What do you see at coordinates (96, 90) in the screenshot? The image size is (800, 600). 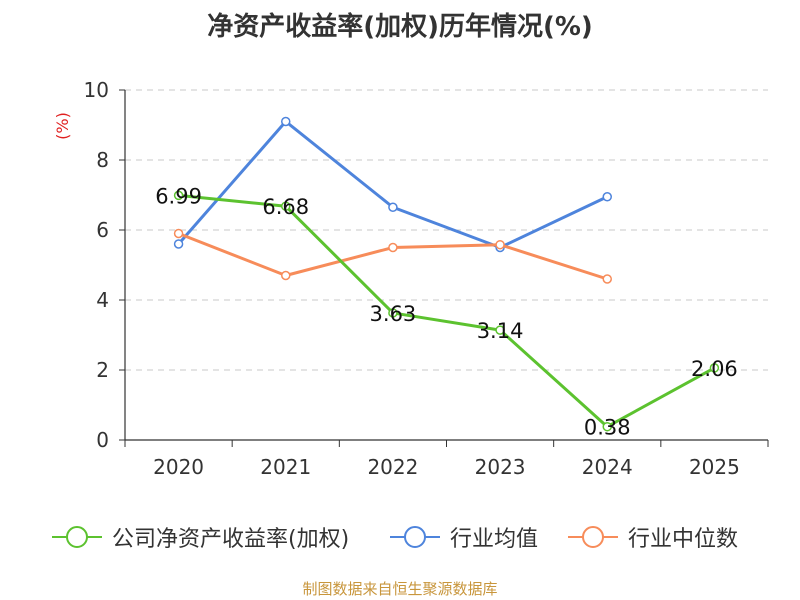 I see `y-tick-label-10: 10` at bounding box center [96, 90].